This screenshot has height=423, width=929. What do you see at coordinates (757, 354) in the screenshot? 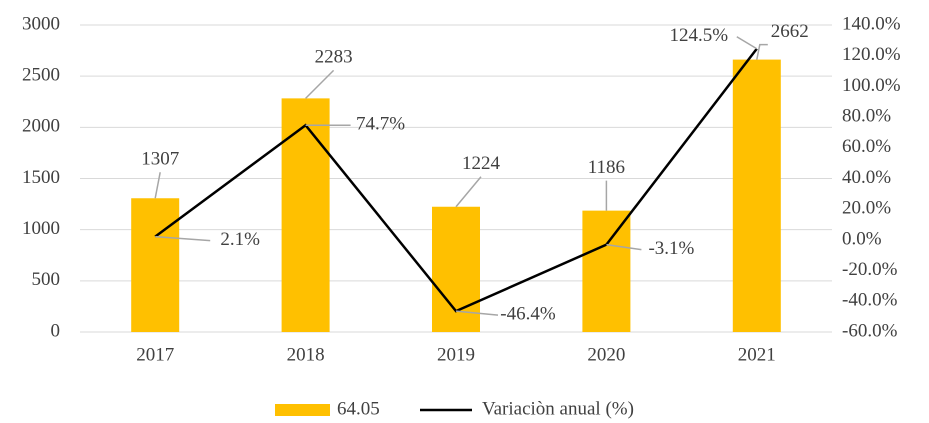
I see `x-tick-label: 2021` at bounding box center [757, 354].